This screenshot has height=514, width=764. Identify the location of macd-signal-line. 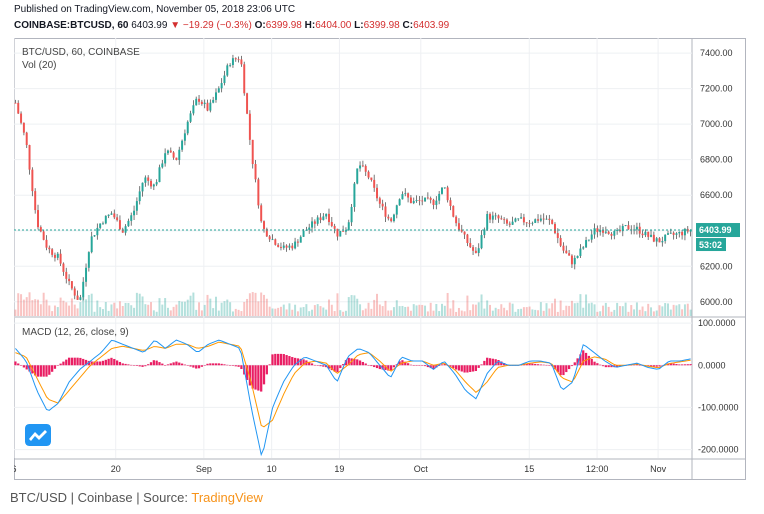
(353, 384).